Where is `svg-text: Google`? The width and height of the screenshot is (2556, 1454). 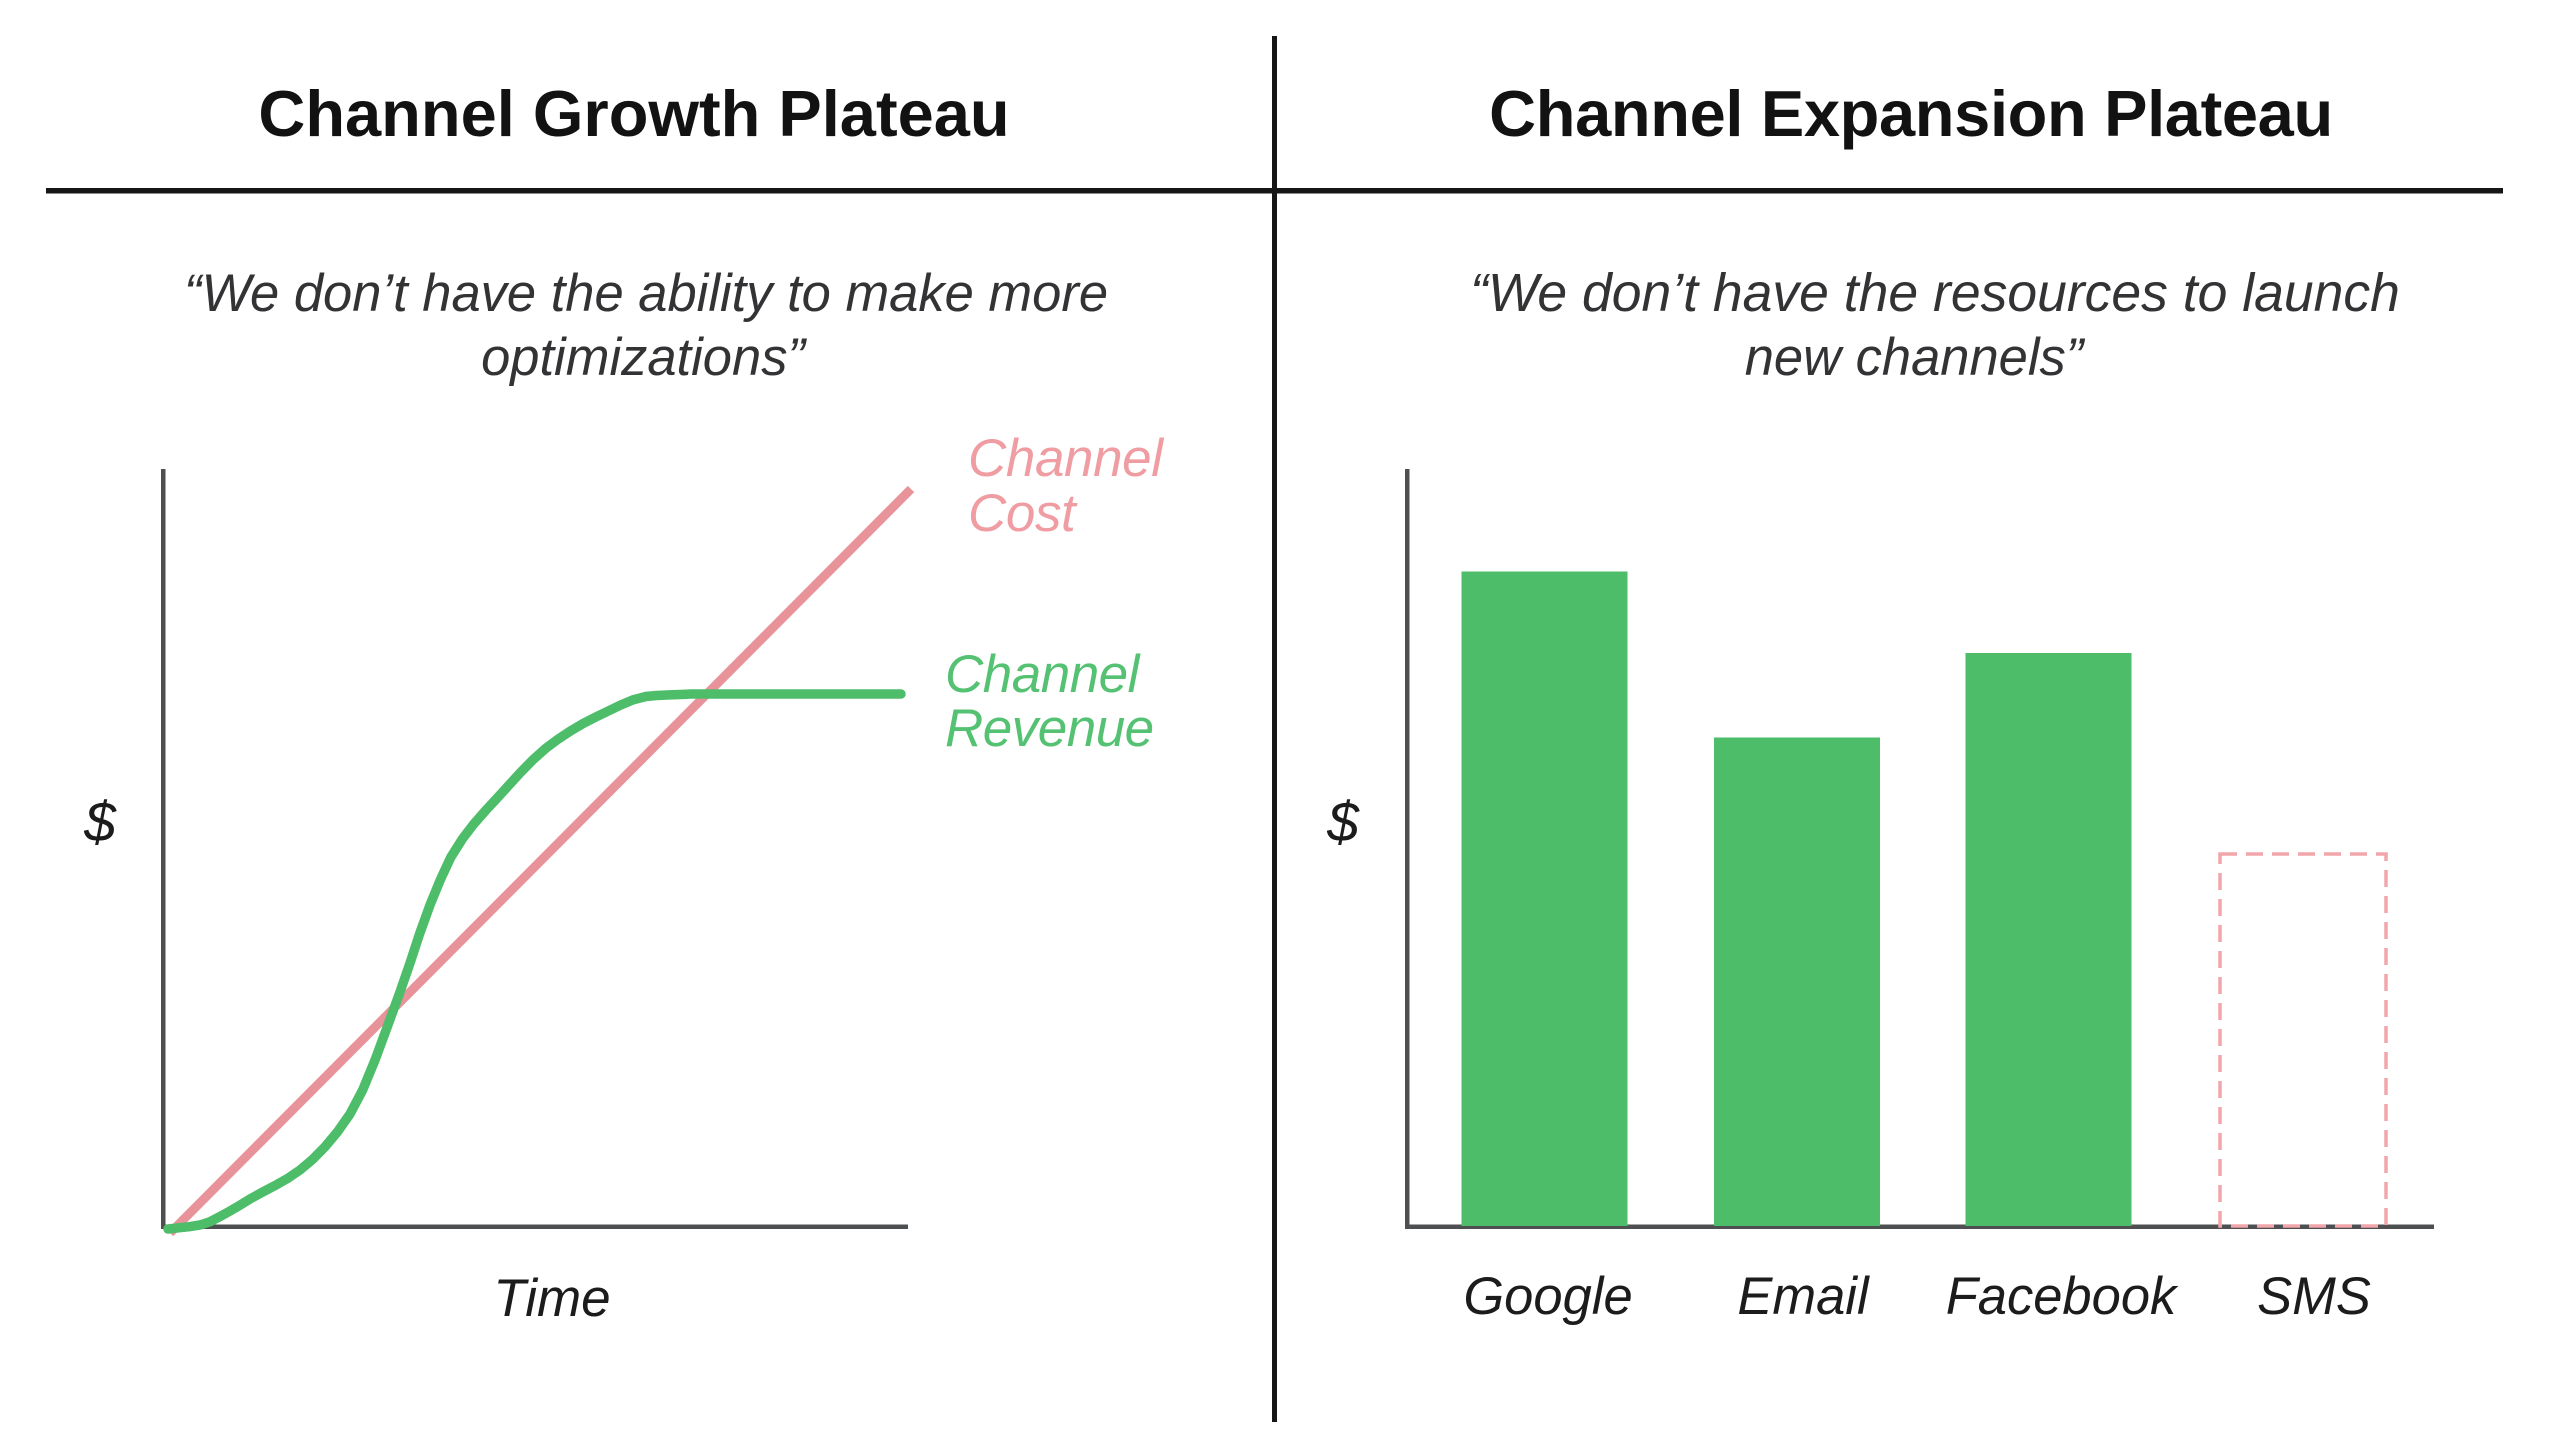
svg-text: Google is located at coordinates (1547, 1296).